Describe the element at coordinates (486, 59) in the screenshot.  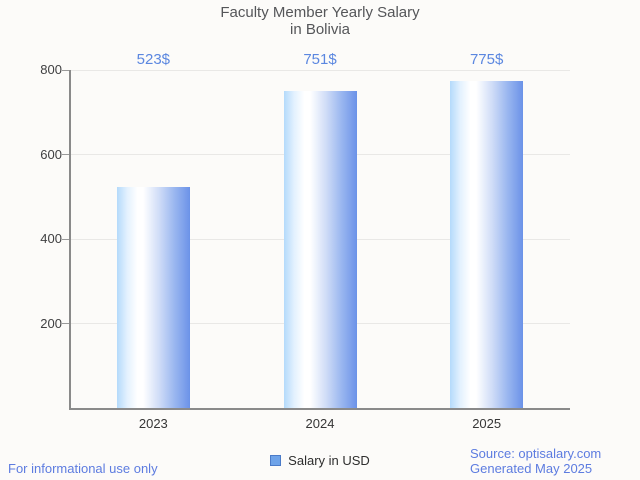
I see `bar-value-label-2025: 775$` at that location.